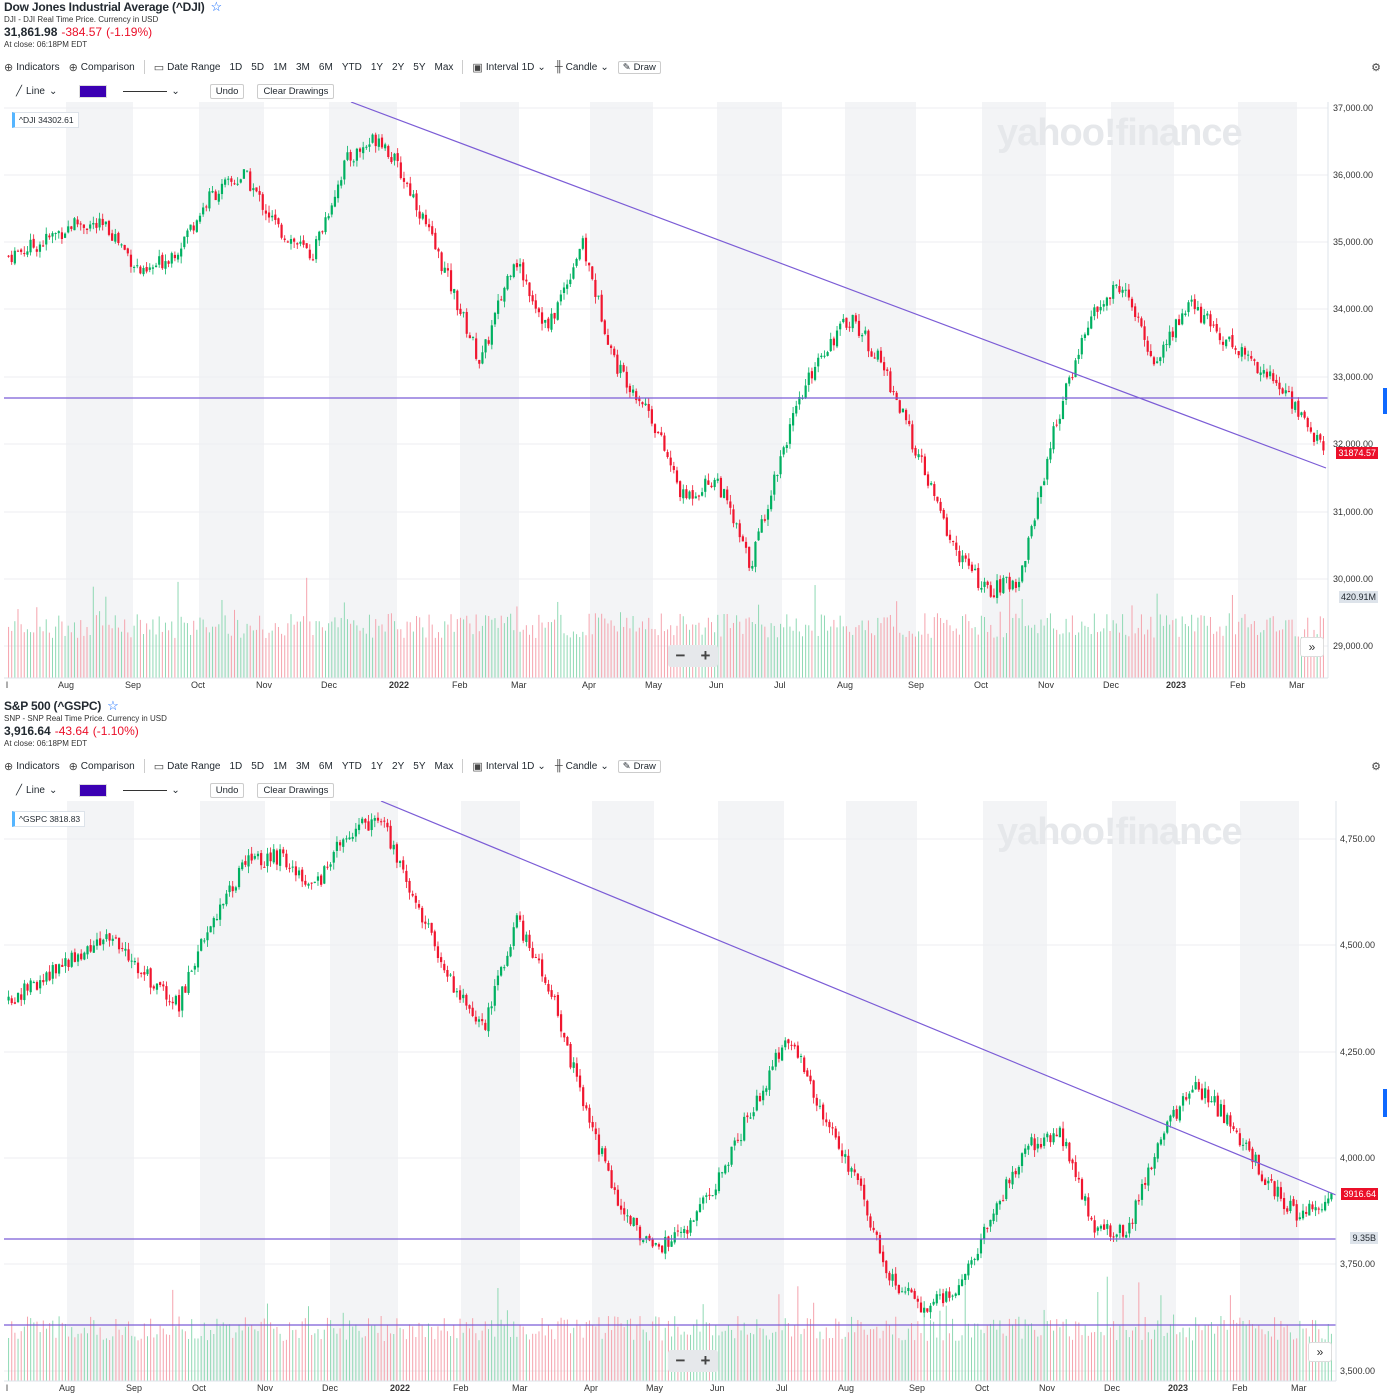 The height and width of the screenshot is (1398, 1387). Describe the element at coordinates (477, 766) in the screenshot. I see `calendar-icon: ▣` at that location.